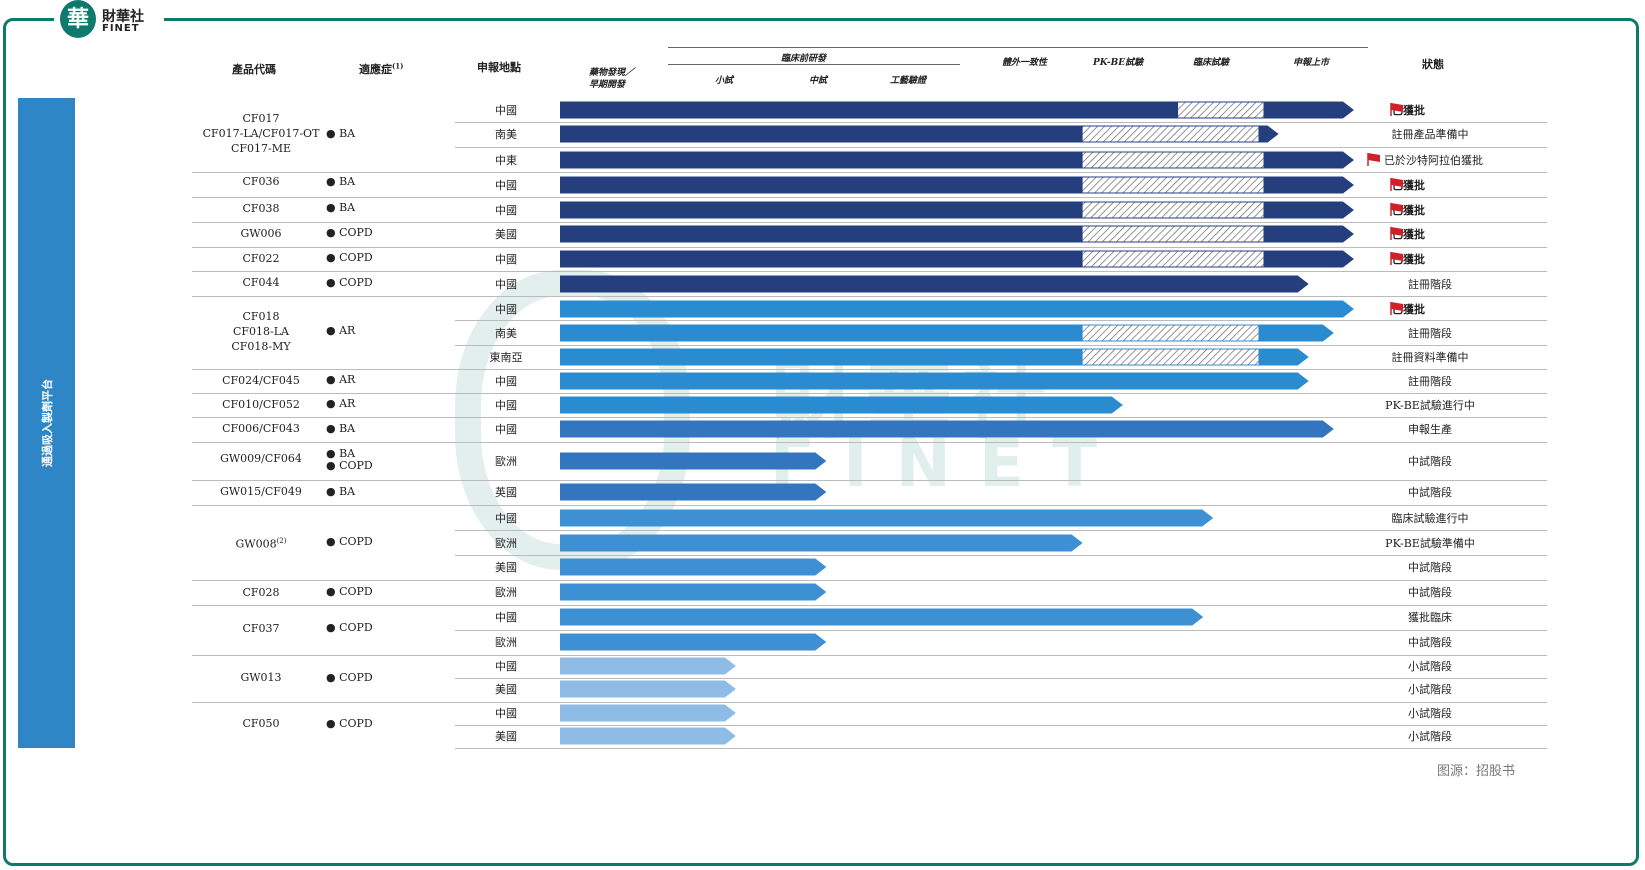  I want to click on header-invitro: 體外一致性, so click(1025, 63).